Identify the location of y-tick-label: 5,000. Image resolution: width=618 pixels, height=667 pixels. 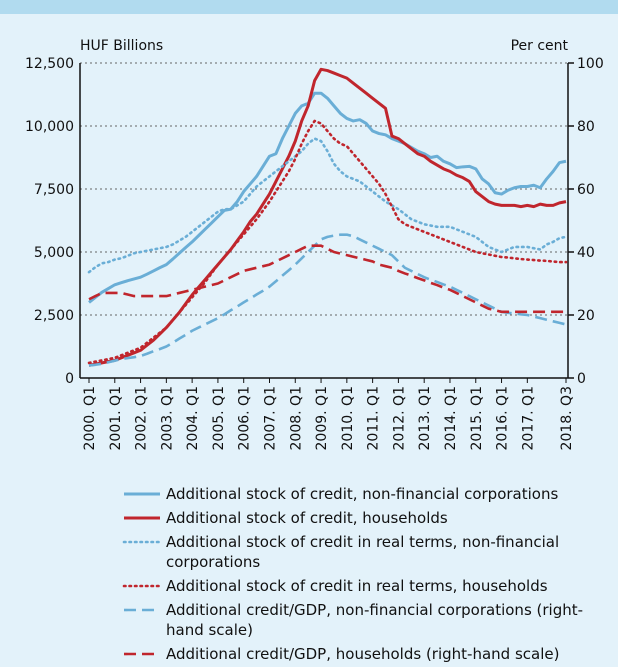
(54, 253).